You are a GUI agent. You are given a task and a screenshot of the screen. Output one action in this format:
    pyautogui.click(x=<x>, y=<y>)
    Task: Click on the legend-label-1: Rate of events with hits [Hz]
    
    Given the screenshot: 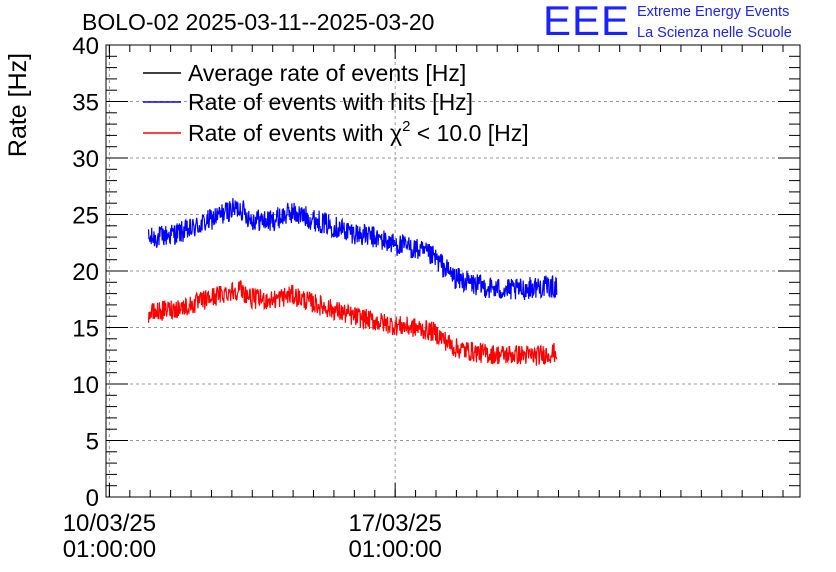 What is the action you would take?
    pyautogui.click(x=330, y=102)
    